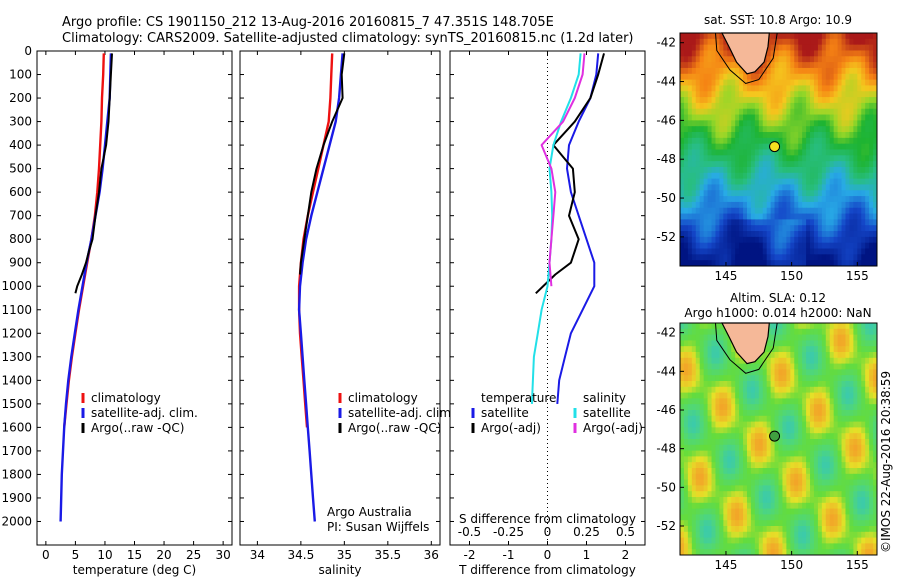  What do you see at coordinates (857, 565) in the screenshot?
I see `x-tick-label: 155` at bounding box center [857, 565].